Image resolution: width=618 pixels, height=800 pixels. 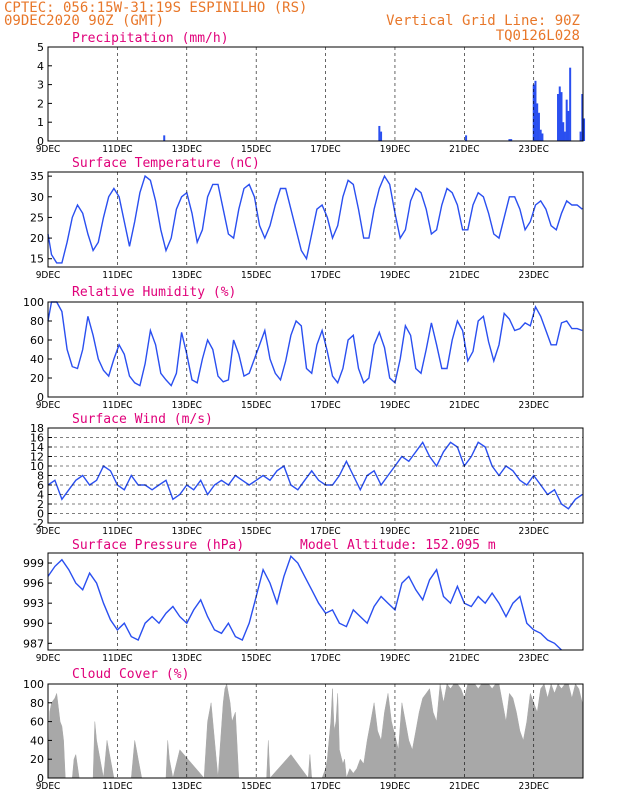 I want to click on panel-title: Cloud Cover (%), so click(x=130, y=674).